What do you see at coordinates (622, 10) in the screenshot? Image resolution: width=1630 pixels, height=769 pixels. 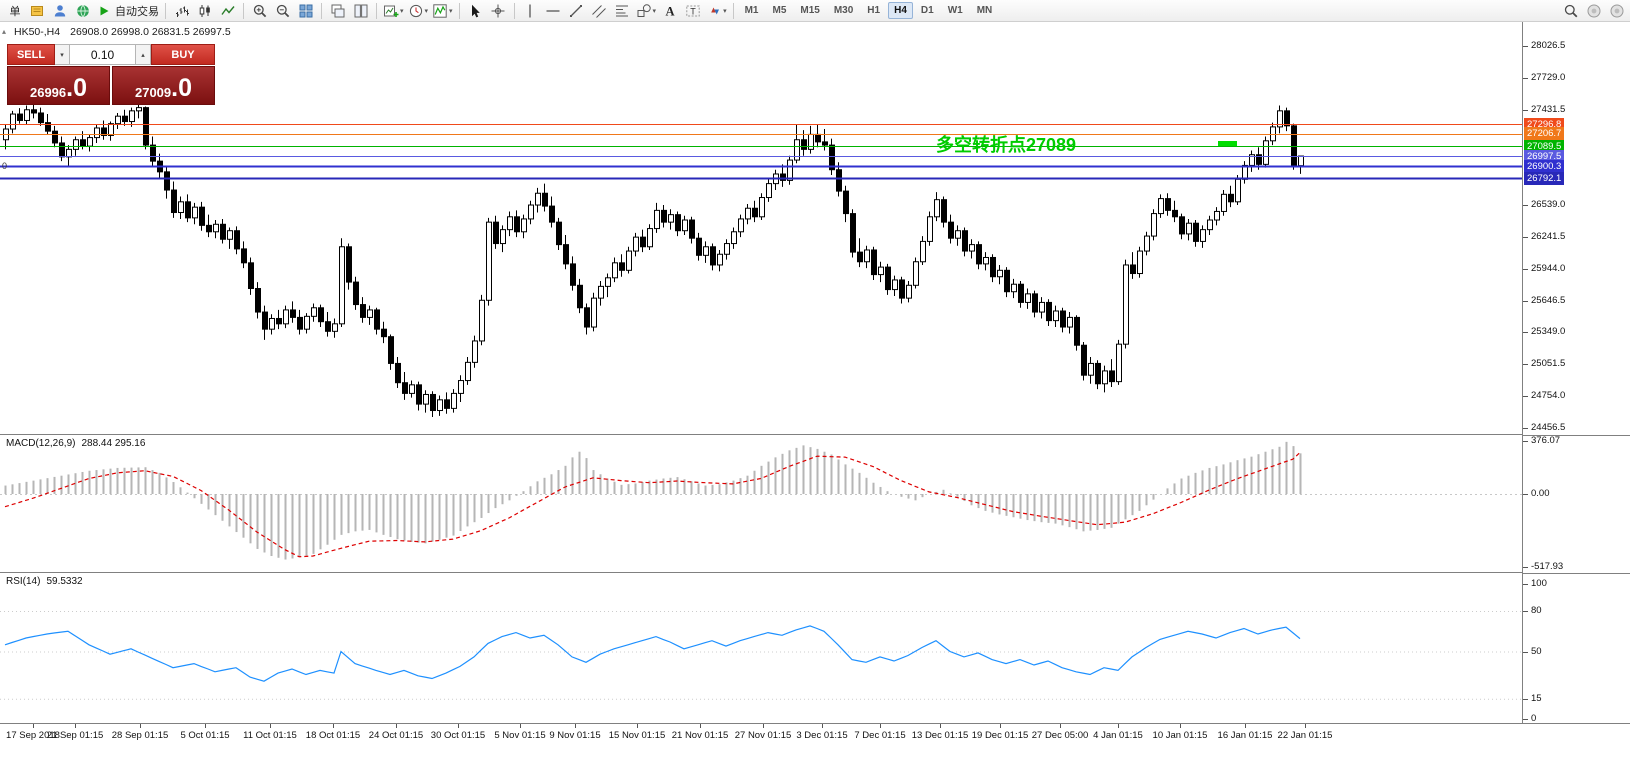 I see `fibonacci-tool-button` at bounding box center [622, 10].